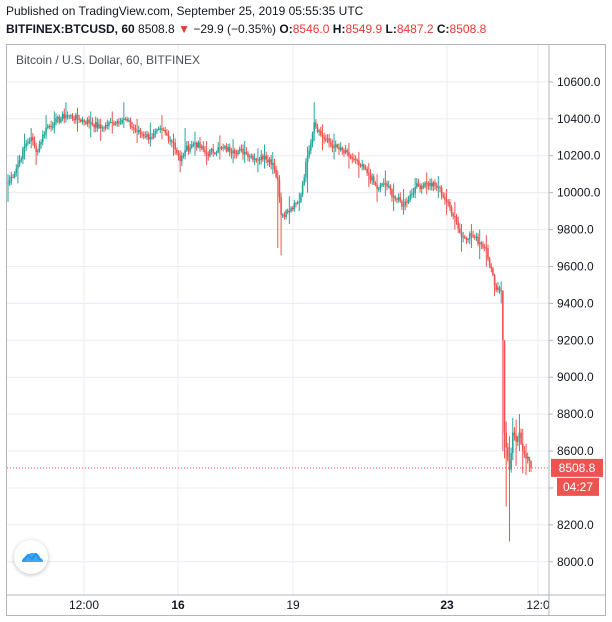 The height and width of the screenshot is (622, 612). I want to click on y-tick-label: 9800.0, so click(575, 230).